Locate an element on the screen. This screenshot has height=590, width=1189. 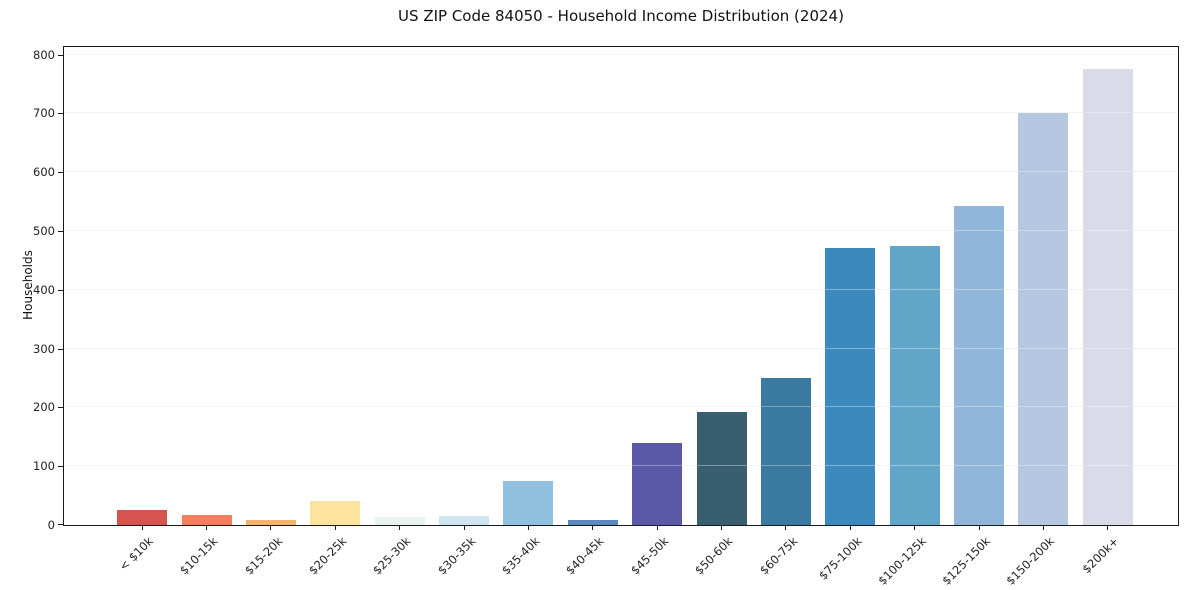
y-tick-label-500: 500 is located at coordinates (44, 231).